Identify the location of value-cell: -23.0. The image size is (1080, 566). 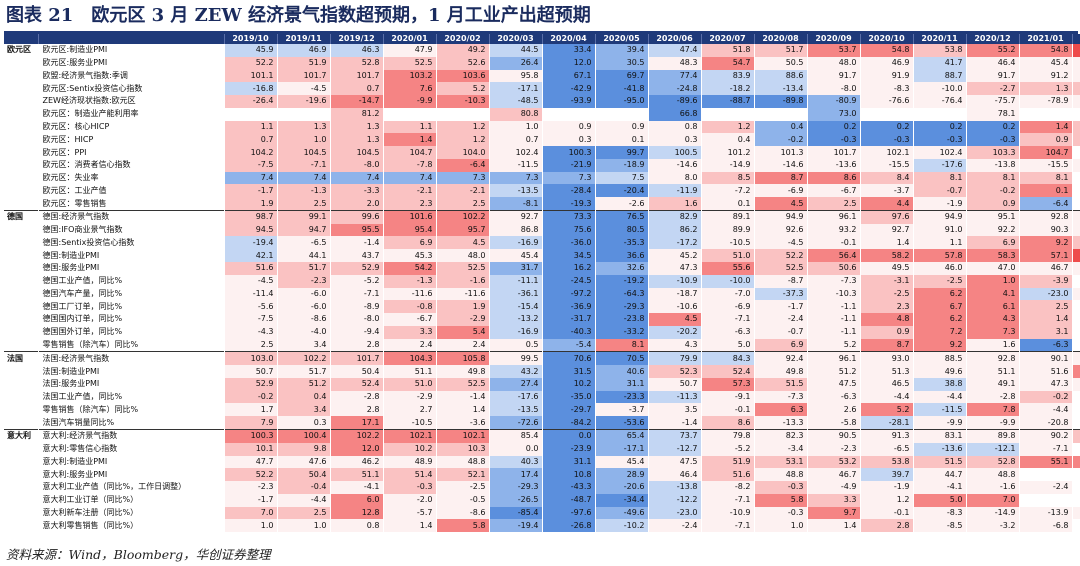
(1046, 294).